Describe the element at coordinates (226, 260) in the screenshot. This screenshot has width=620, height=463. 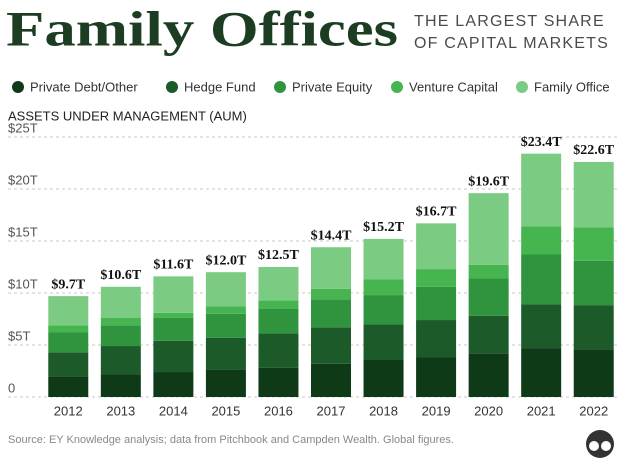
I see `total-label: $12.0T` at that location.